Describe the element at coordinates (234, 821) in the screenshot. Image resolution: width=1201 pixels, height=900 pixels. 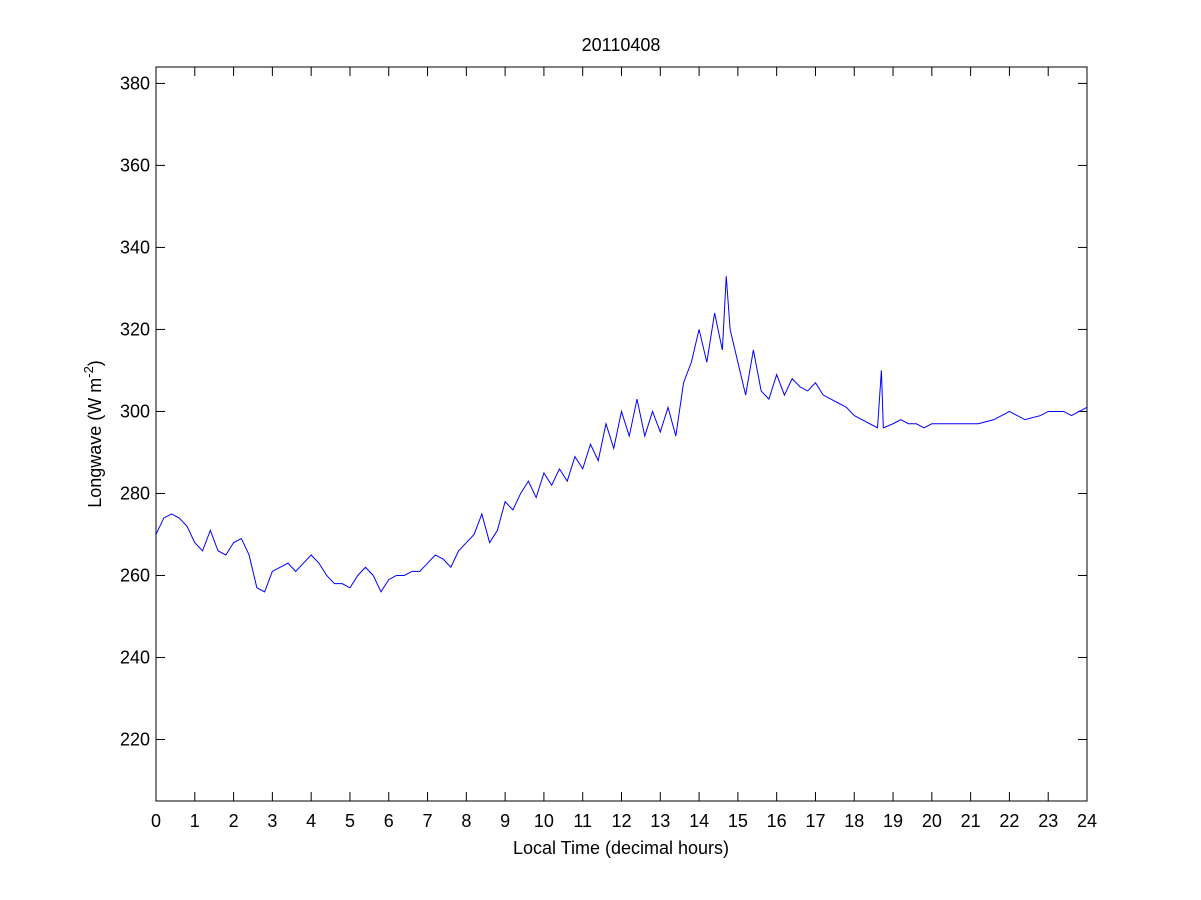
I see `x-tick-label: 2` at that location.